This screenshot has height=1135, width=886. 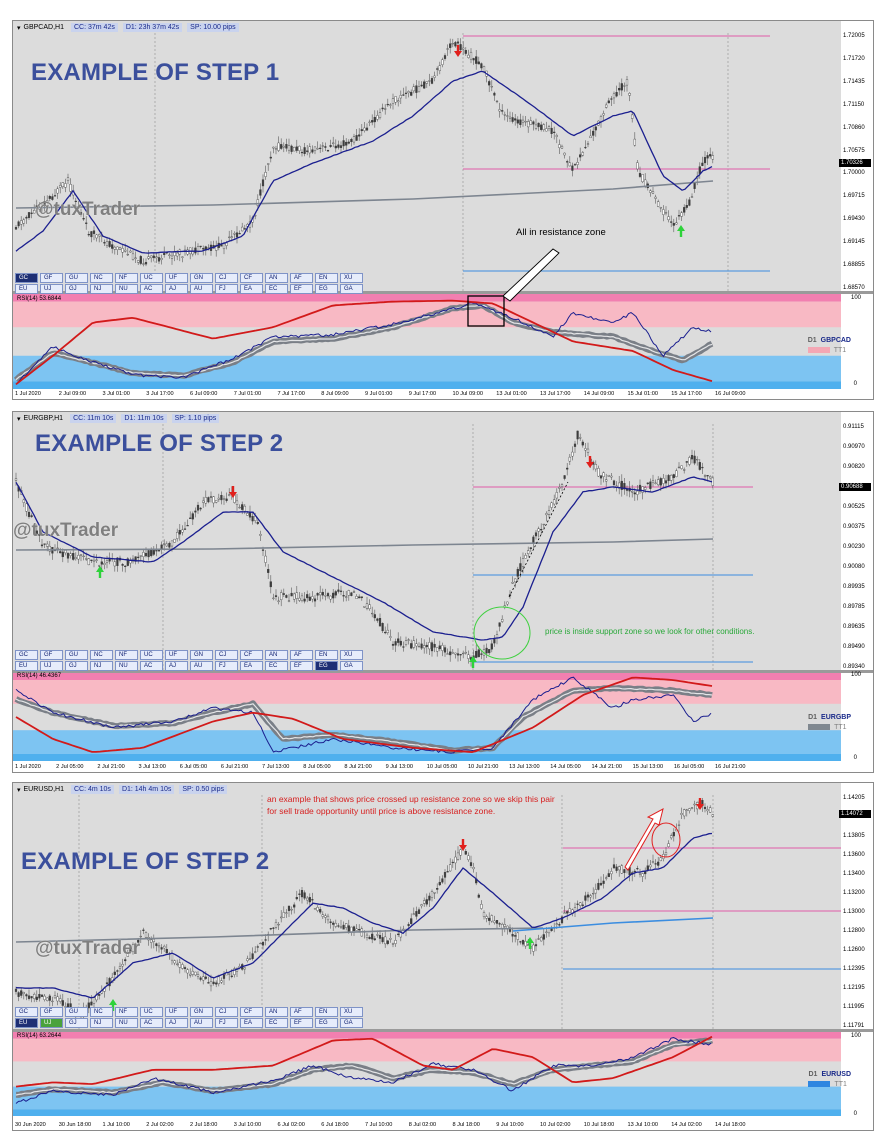 What do you see at coordinates (835, 340) in the screenshot?
I see `legend-symbol: GBPCAD` at bounding box center [835, 340].